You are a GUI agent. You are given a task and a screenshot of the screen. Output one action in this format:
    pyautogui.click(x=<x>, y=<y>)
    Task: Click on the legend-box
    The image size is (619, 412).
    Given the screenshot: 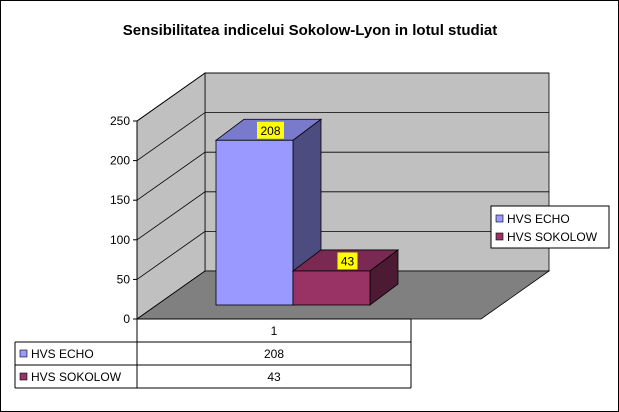 What is the action you would take?
    pyautogui.click(x=550, y=227)
    